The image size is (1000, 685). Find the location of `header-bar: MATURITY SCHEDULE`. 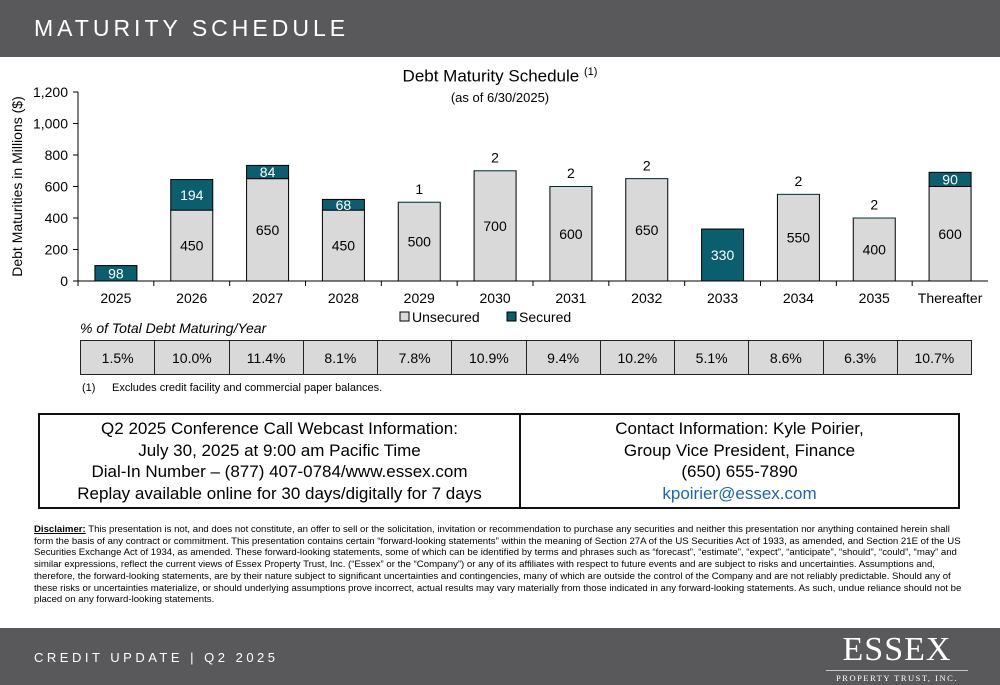

header-bar: MATURITY SCHEDULE is located at coordinates (500, 28).